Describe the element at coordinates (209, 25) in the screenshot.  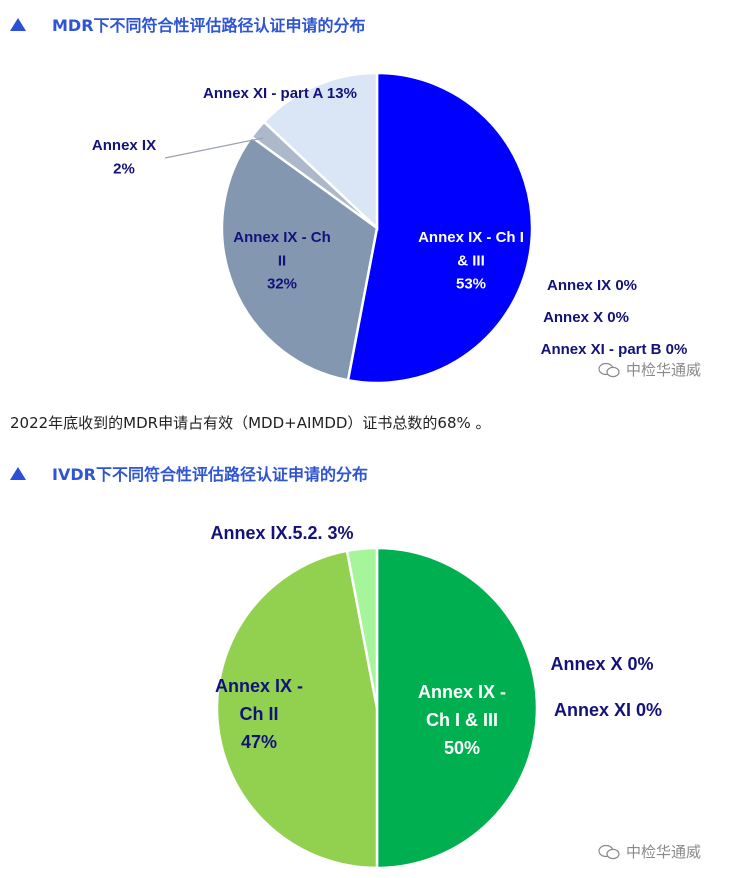
I see `mdr-section-title: MDR下不同符合性评估路径认证申请的分布` at that location.